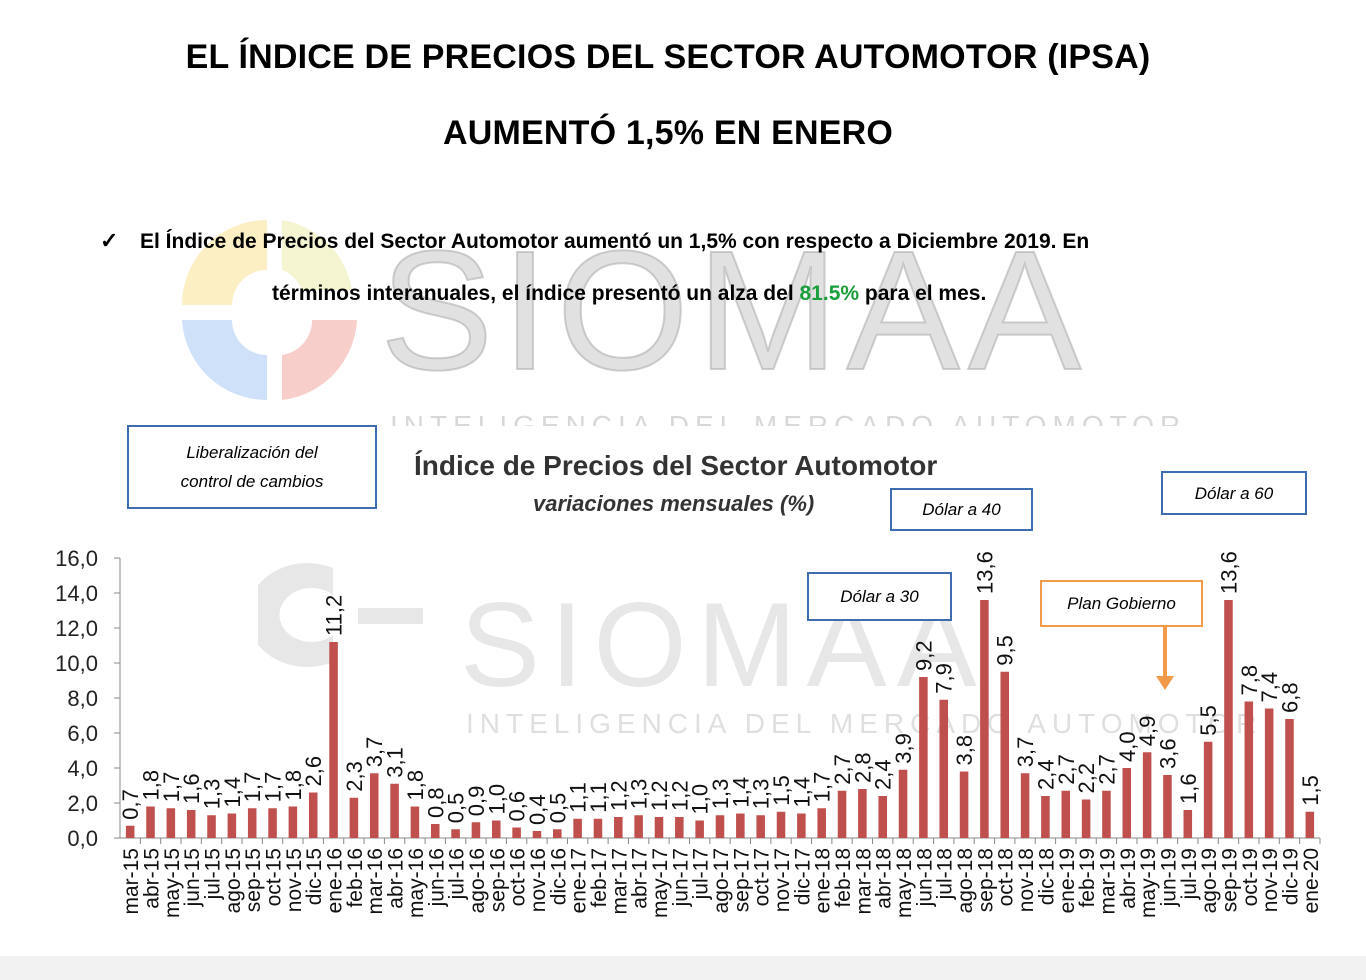 The image size is (1366, 980). Describe the element at coordinates (1121, 603) in the screenshot. I see `annotation-plan-gobierno: Plan Gobierno` at that location.